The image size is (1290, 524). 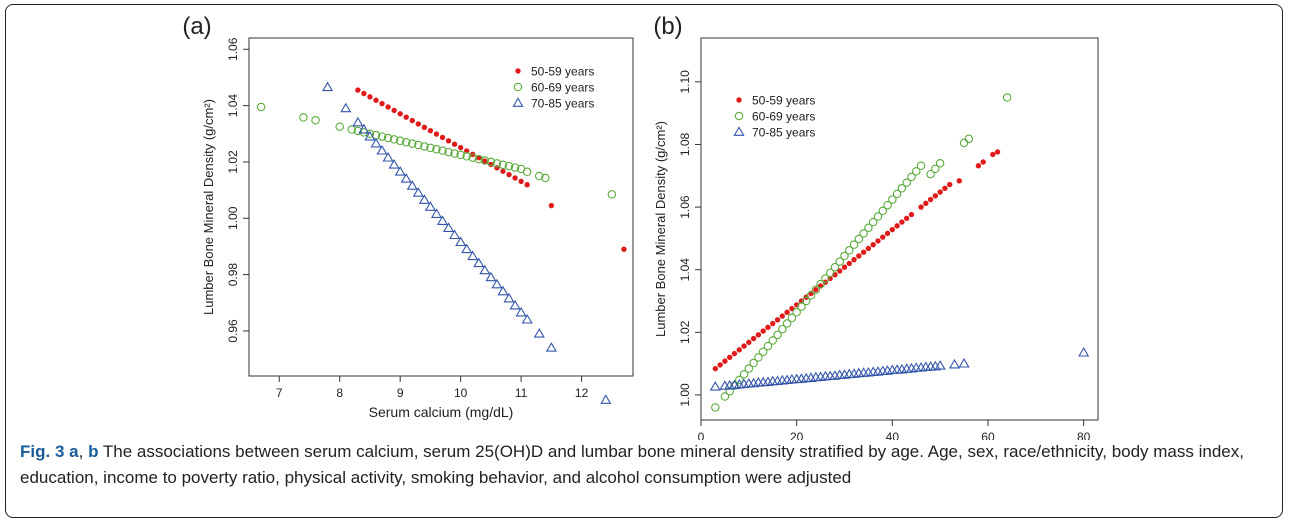 What do you see at coordinates (42, 451) in the screenshot?
I see `caption-fig-label: Fig. 3` at bounding box center [42, 451].